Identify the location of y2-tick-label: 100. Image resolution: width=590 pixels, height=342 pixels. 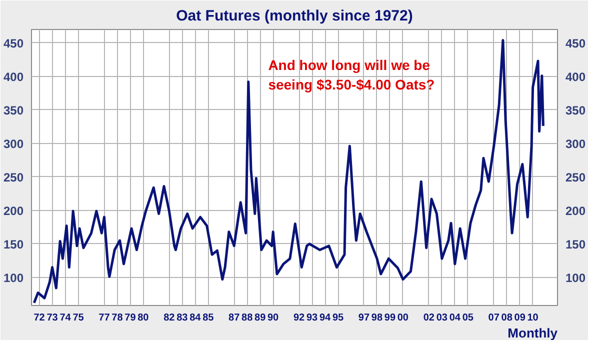
(576, 277).